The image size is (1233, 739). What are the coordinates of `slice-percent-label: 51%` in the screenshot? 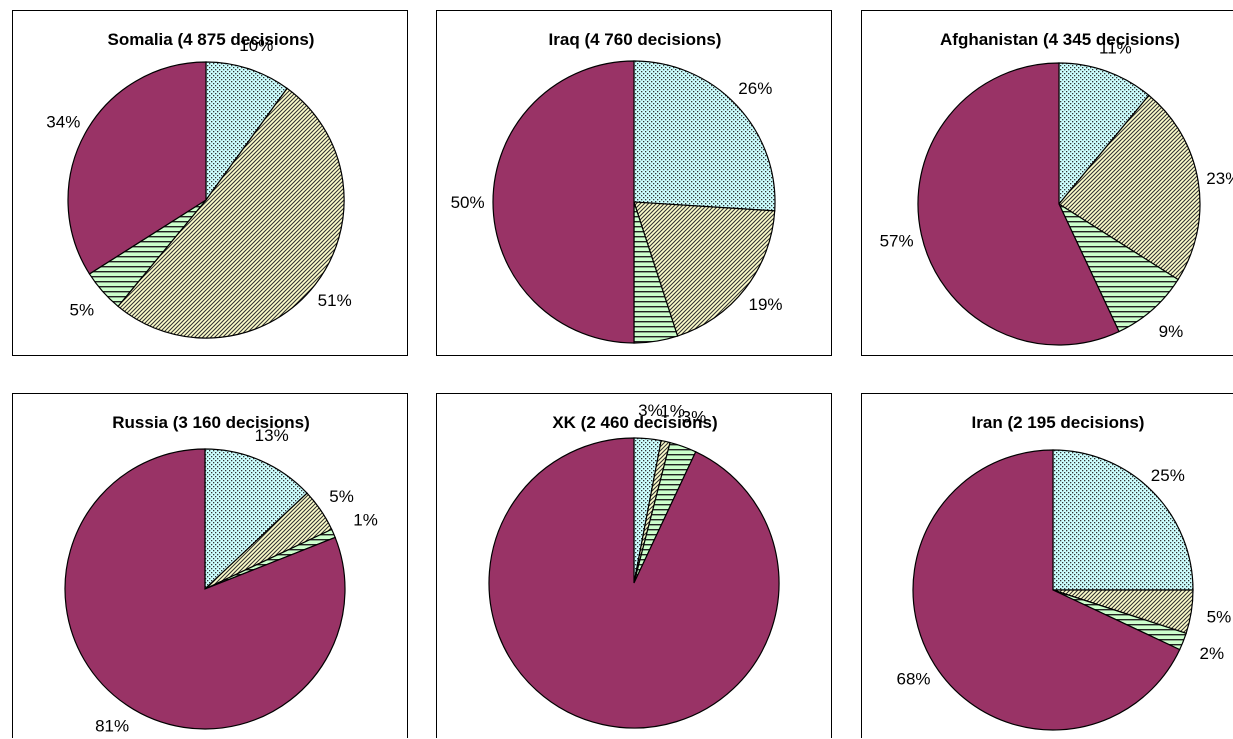 It's located at (335, 300).